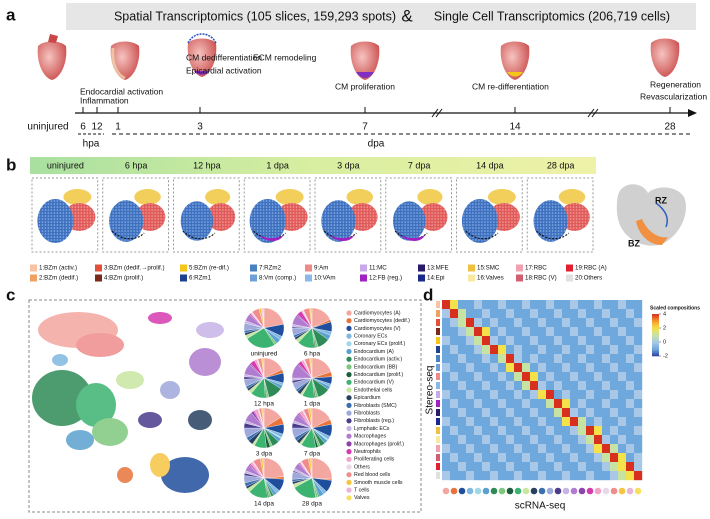  What do you see at coordinates (561, 165) in the screenshot?
I see `timepoint-label: 28 dpa` at bounding box center [561, 165].